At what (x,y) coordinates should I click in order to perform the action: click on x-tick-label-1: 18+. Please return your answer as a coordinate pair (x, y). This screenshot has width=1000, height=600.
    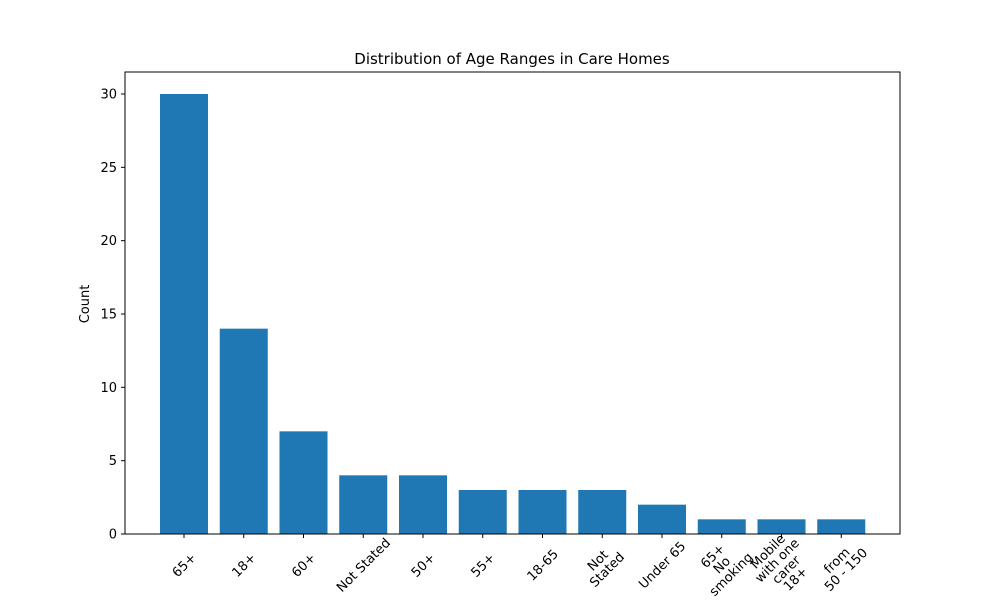
    Looking at the image, I should click on (244, 566).